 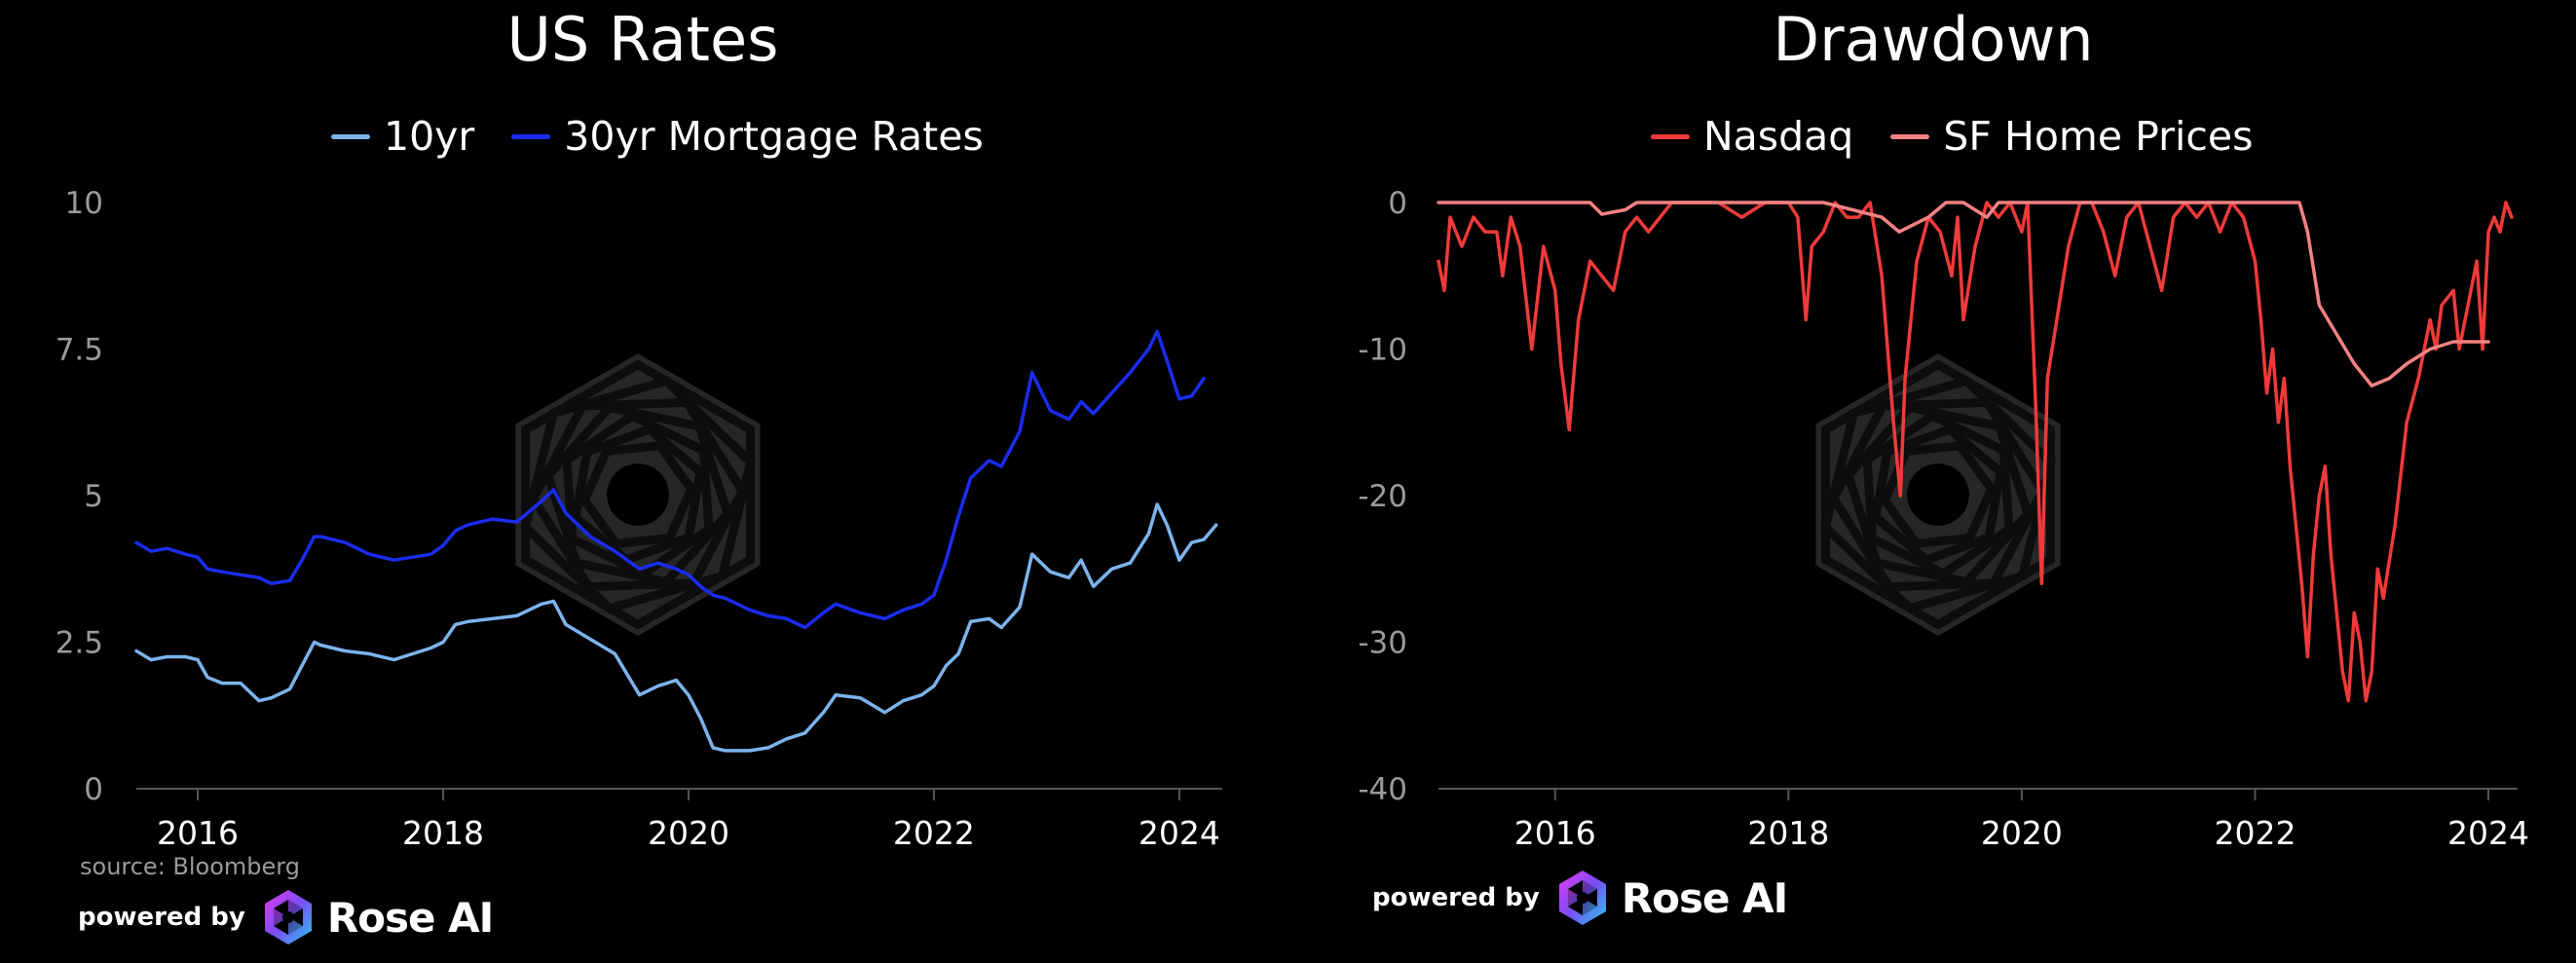 What do you see at coordinates (84, 203) in the screenshot?
I see `y-tick-label: 10` at bounding box center [84, 203].